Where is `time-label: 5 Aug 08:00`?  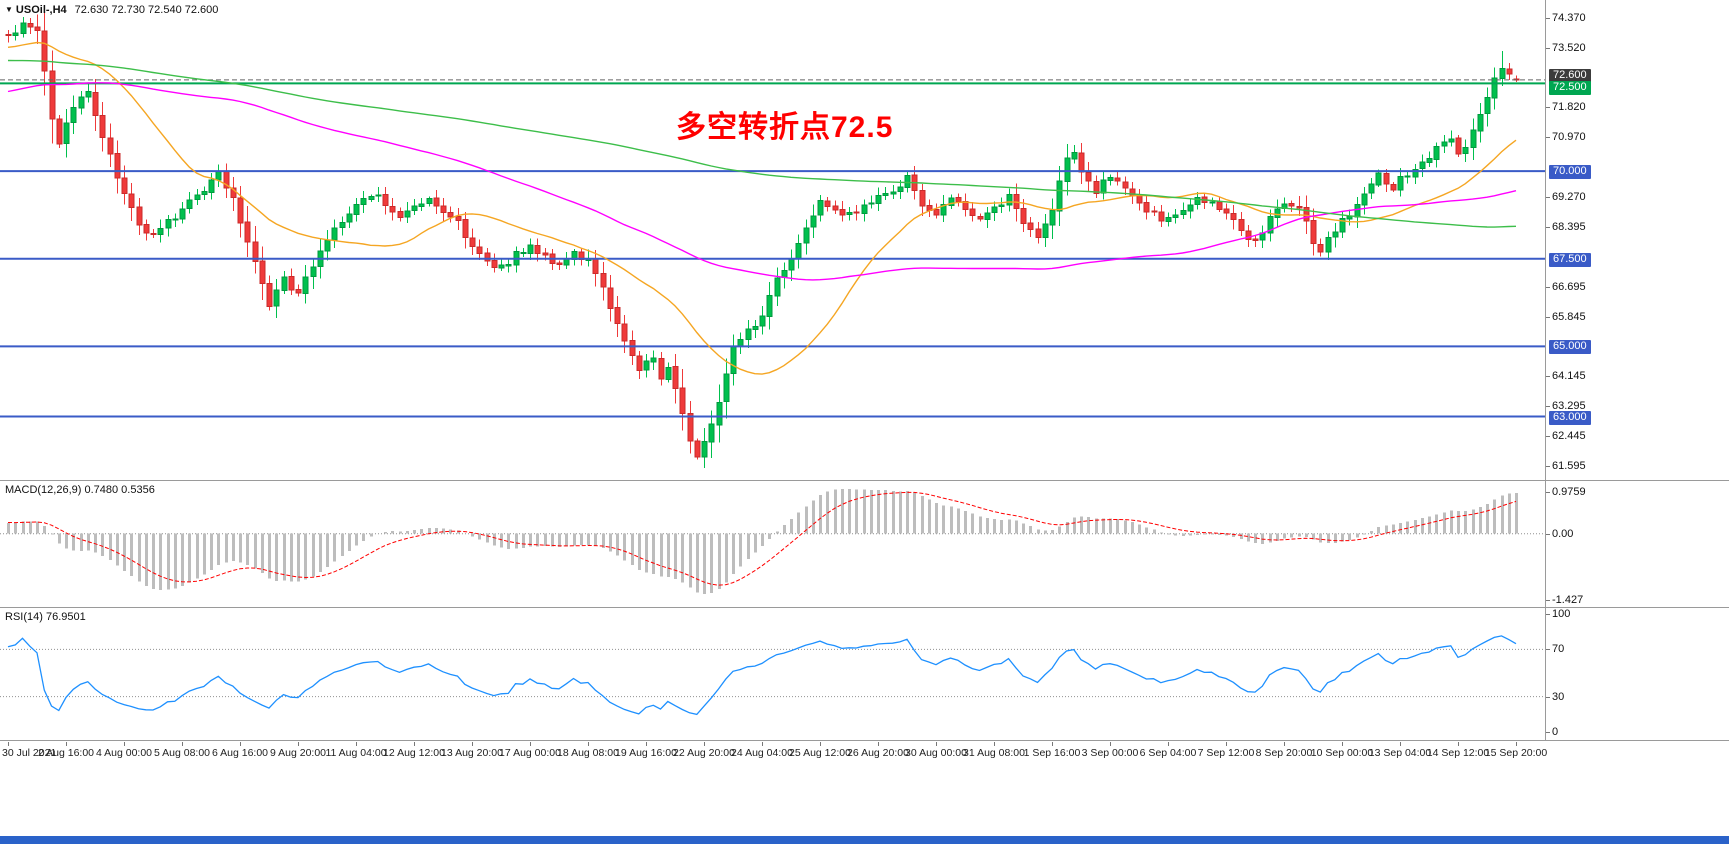
time-label: 5 Aug 08:00 is located at coordinates (182, 753).